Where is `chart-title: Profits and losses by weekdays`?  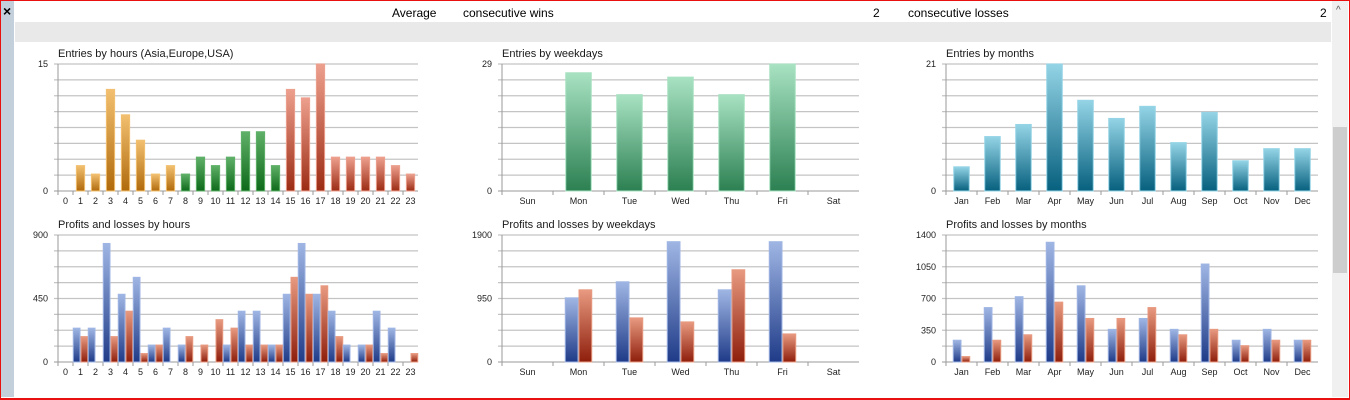 chart-title: Profits and losses by weekdays is located at coordinates (579, 225).